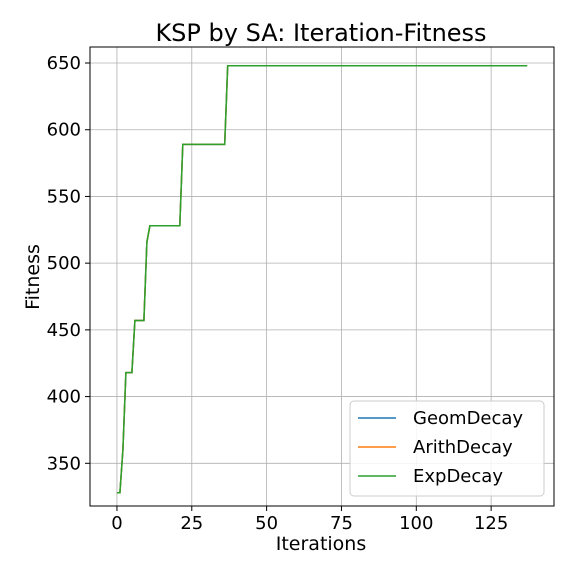 The height and width of the screenshot is (576, 576). What do you see at coordinates (416, 523) in the screenshot?
I see `x-tick-label: 100` at bounding box center [416, 523].